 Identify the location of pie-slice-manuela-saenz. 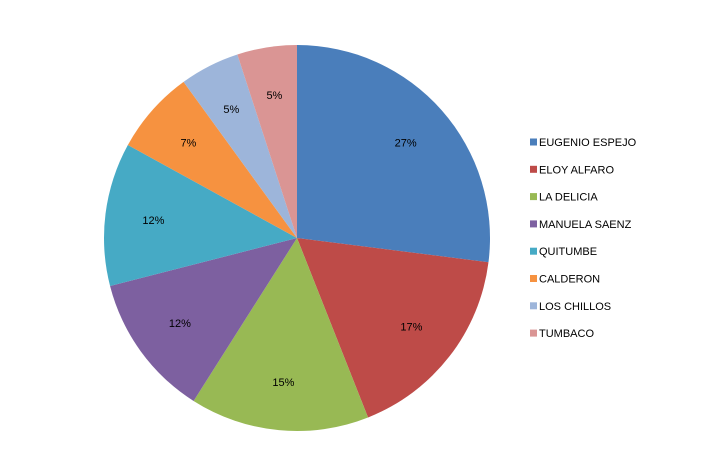
(203, 319).